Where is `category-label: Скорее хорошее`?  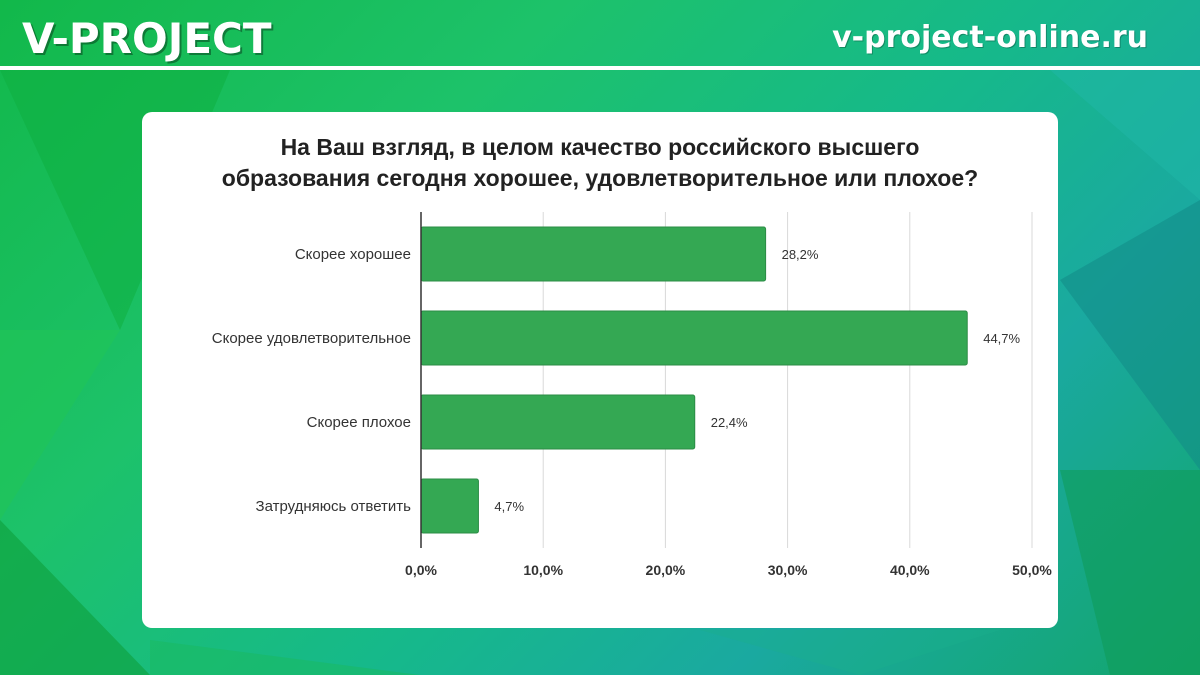
category-label: Скорее хорошее is located at coordinates (353, 254).